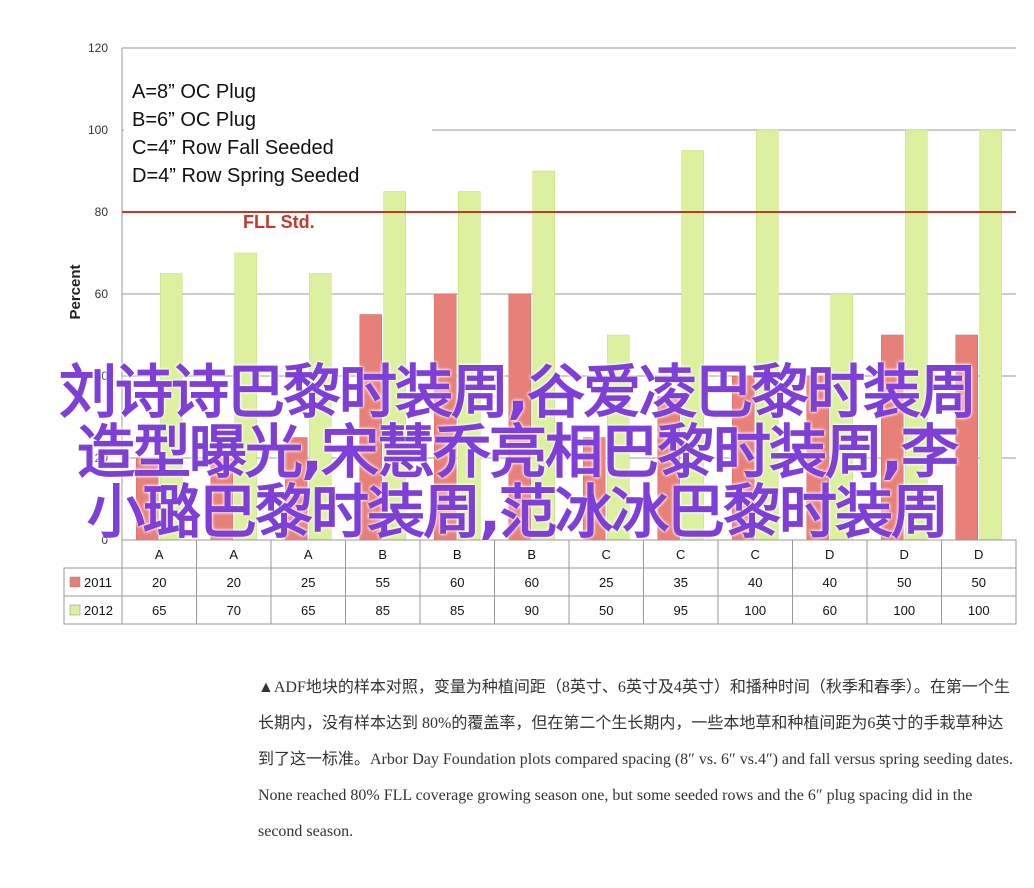 The width and height of the screenshot is (1034, 888). Describe the element at coordinates (102, 458) in the screenshot. I see `y-tick-label: 20` at that location.